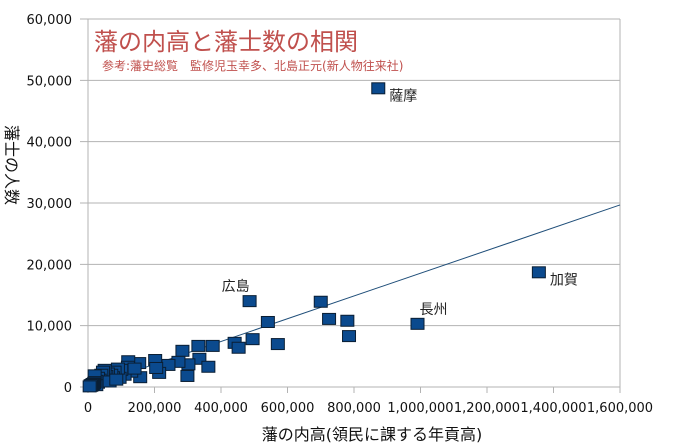 The width and height of the screenshot is (673, 448). I want to click on y-tick-label: 10,000, so click(50, 327).